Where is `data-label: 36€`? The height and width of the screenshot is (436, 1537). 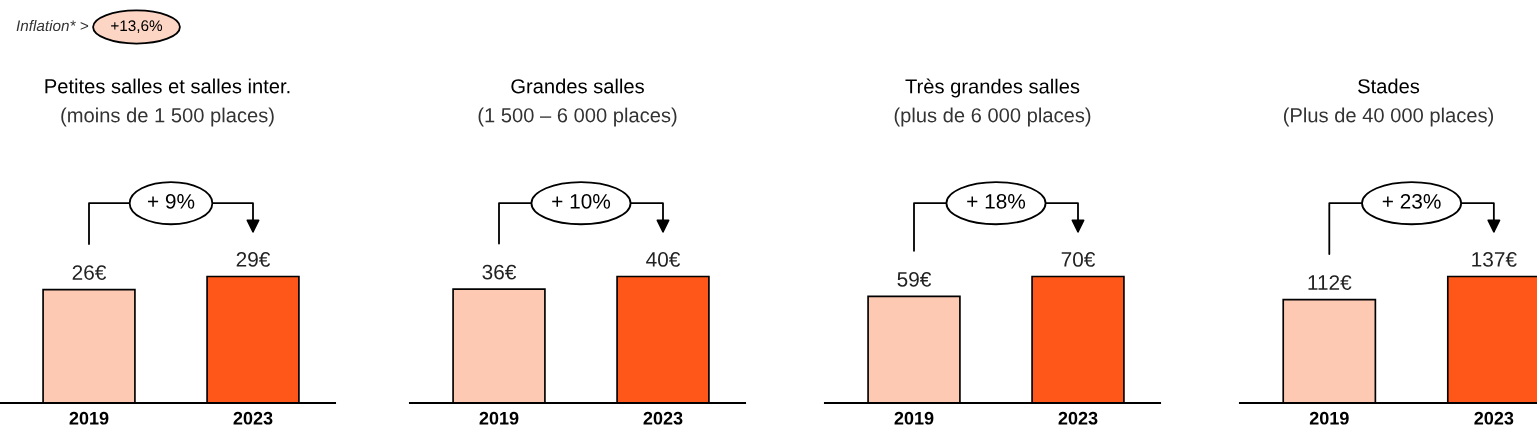 data-label: 36€ is located at coordinates (499, 272).